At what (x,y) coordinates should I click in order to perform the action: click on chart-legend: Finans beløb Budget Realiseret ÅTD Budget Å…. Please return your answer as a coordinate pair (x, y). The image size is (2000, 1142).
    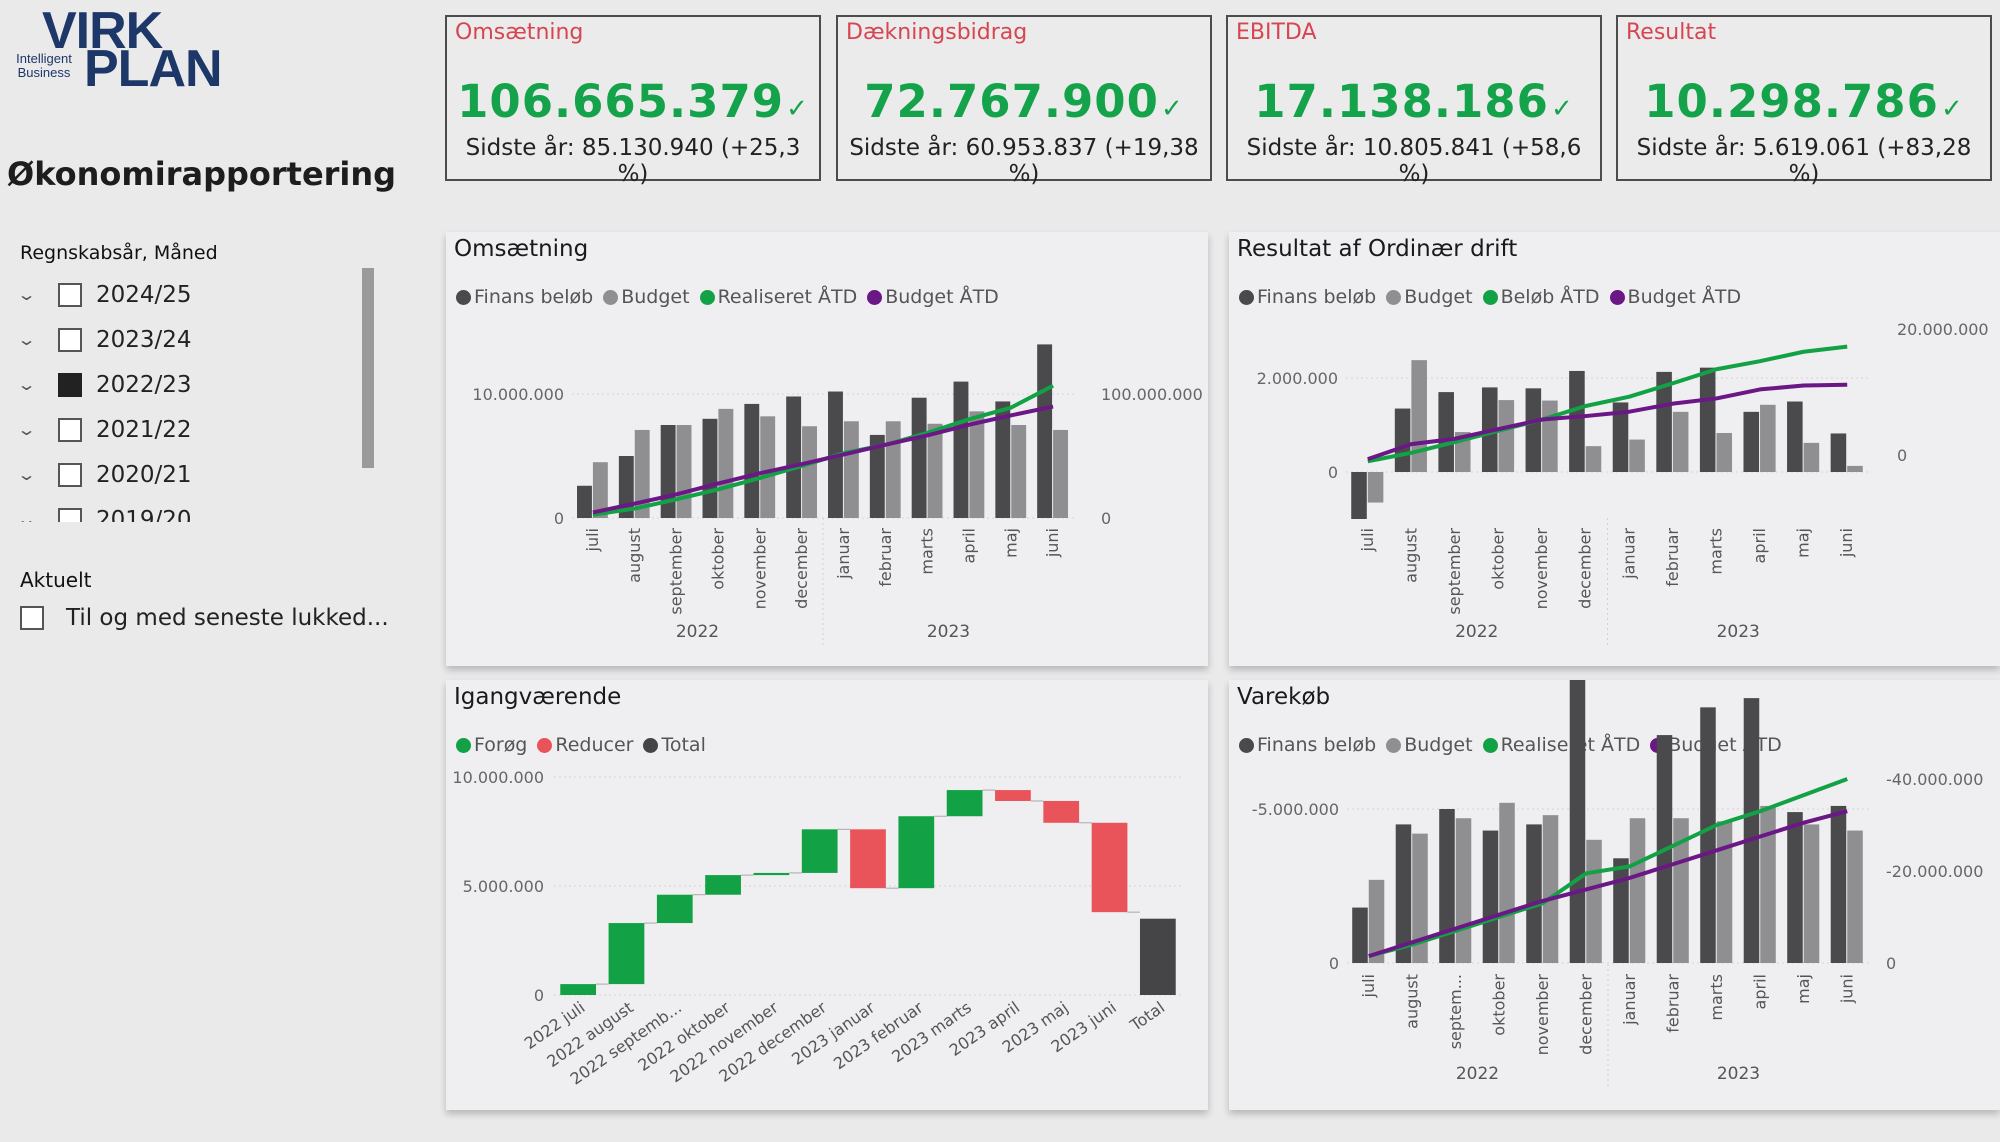
    Looking at the image, I should click on (732, 297).